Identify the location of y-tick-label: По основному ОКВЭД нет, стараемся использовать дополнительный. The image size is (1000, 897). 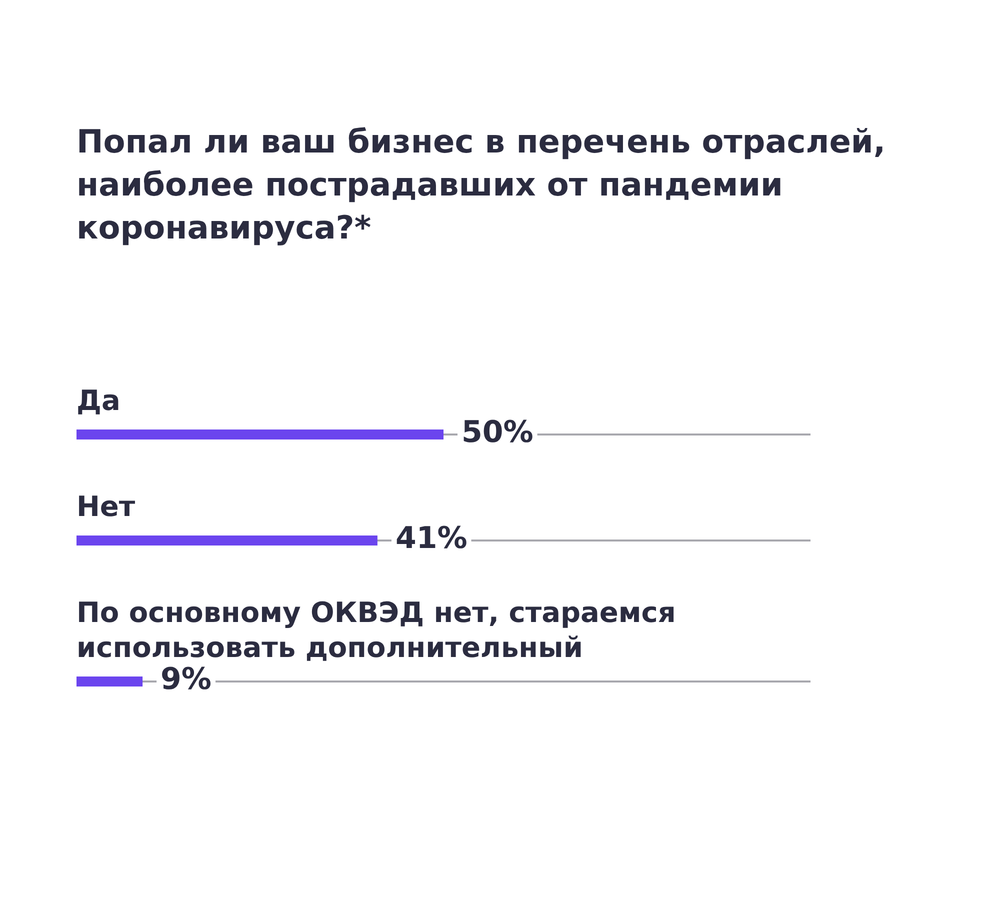
(376, 630).